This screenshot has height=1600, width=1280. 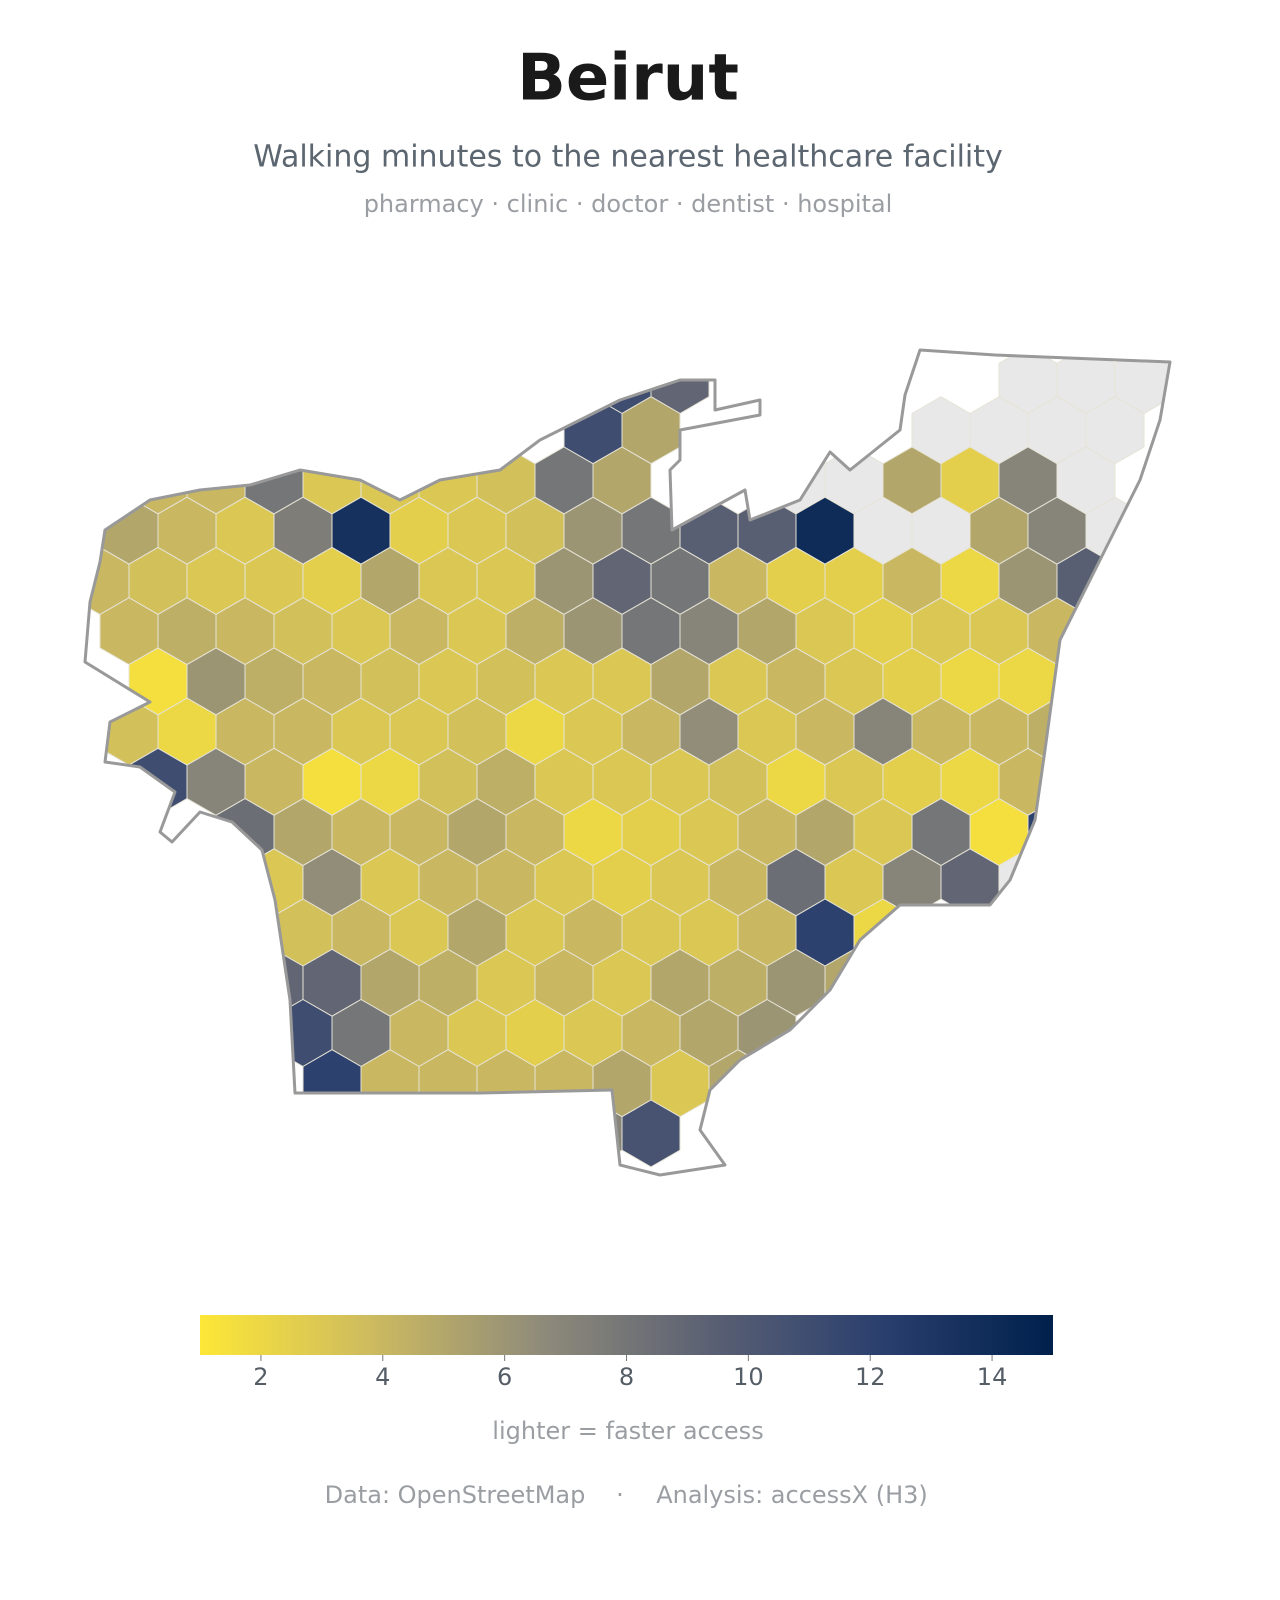 I want to click on colorbar-tick-label: 4, so click(x=382, y=1377).